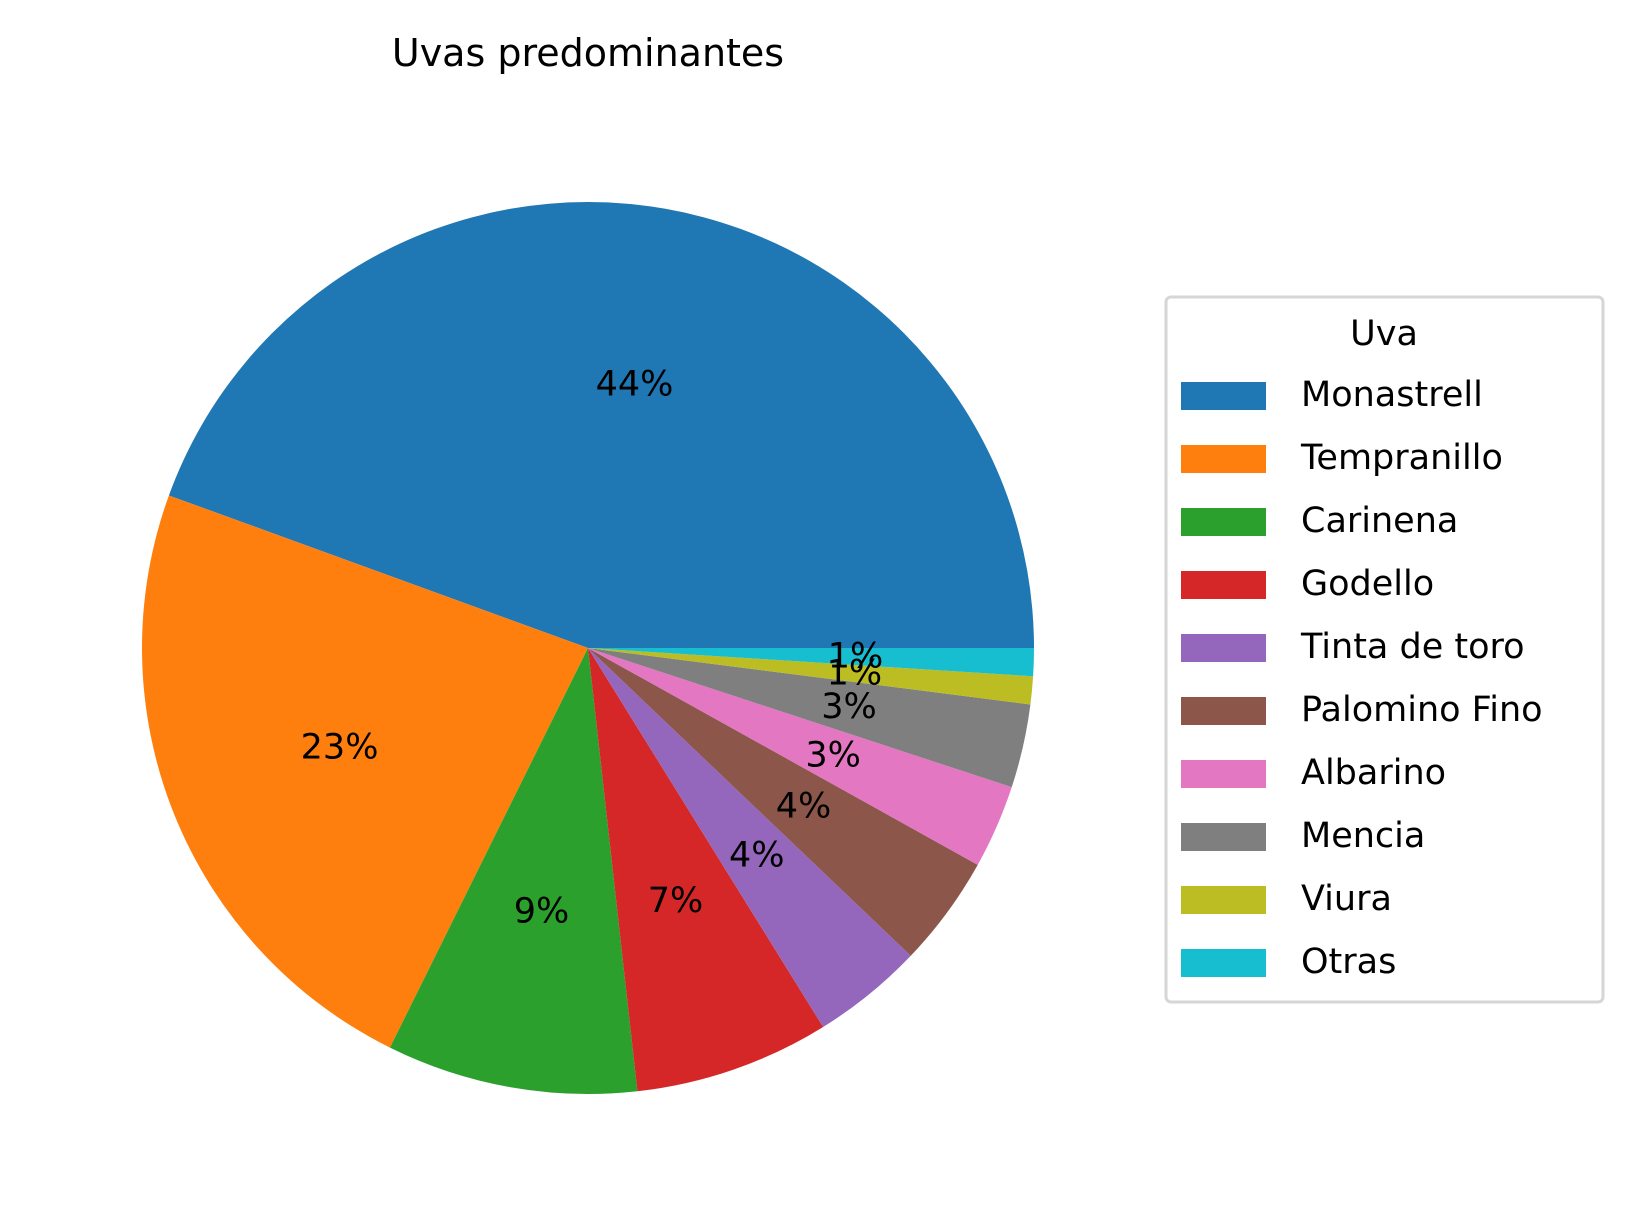 This screenshot has width=1626, height=1231. Describe the element at coordinates (856, 656) in the screenshot. I see `pct-label-otras: 1%` at that location.